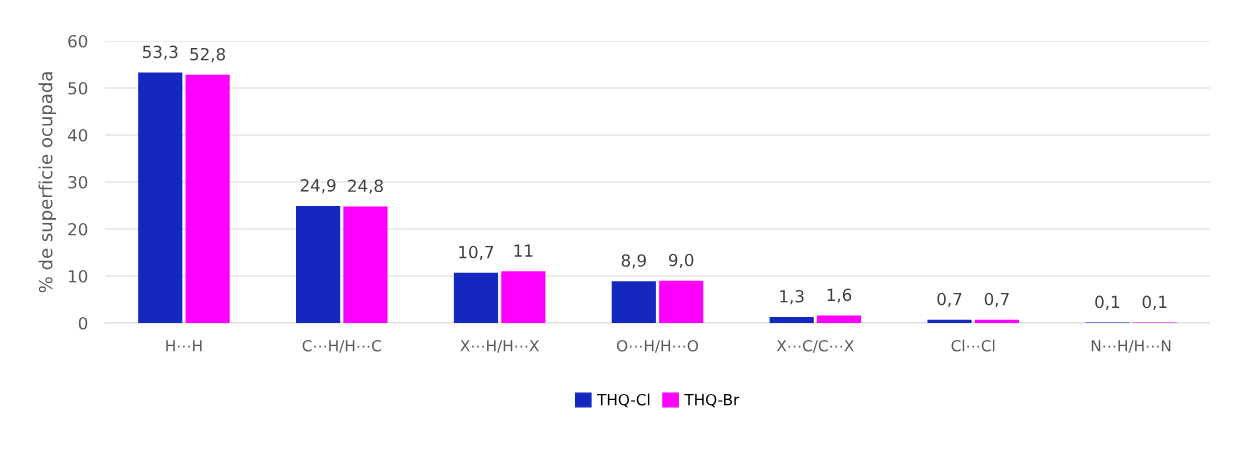  Describe the element at coordinates (341, 346) in the screenshot. I see `x-tick-label: C⋯H/H⋯C` at that location.